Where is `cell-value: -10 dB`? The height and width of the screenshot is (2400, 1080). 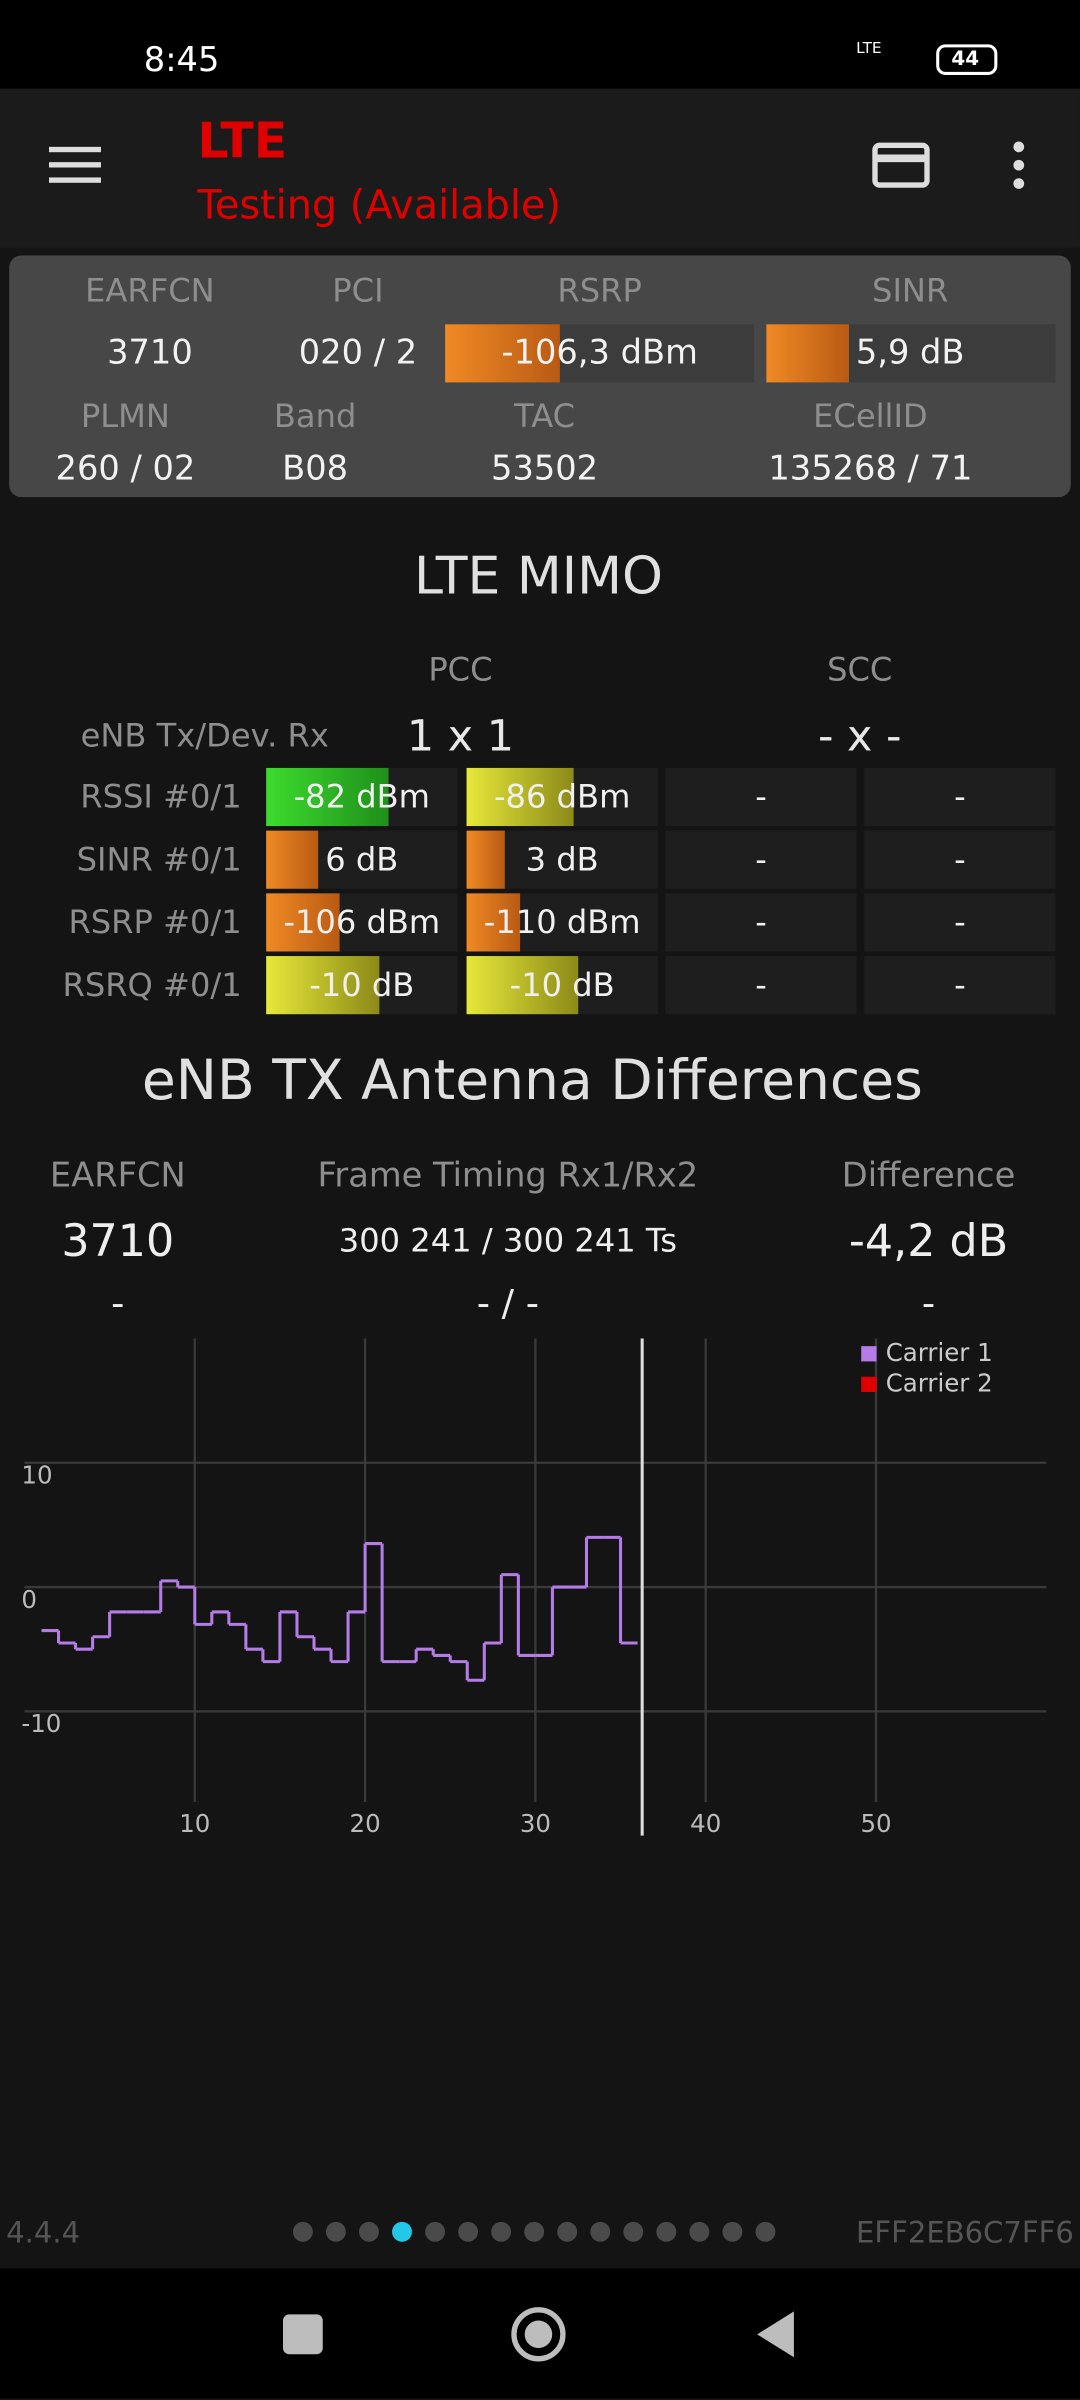 cell-value: -10 dB is located at coordinates (562, 985).